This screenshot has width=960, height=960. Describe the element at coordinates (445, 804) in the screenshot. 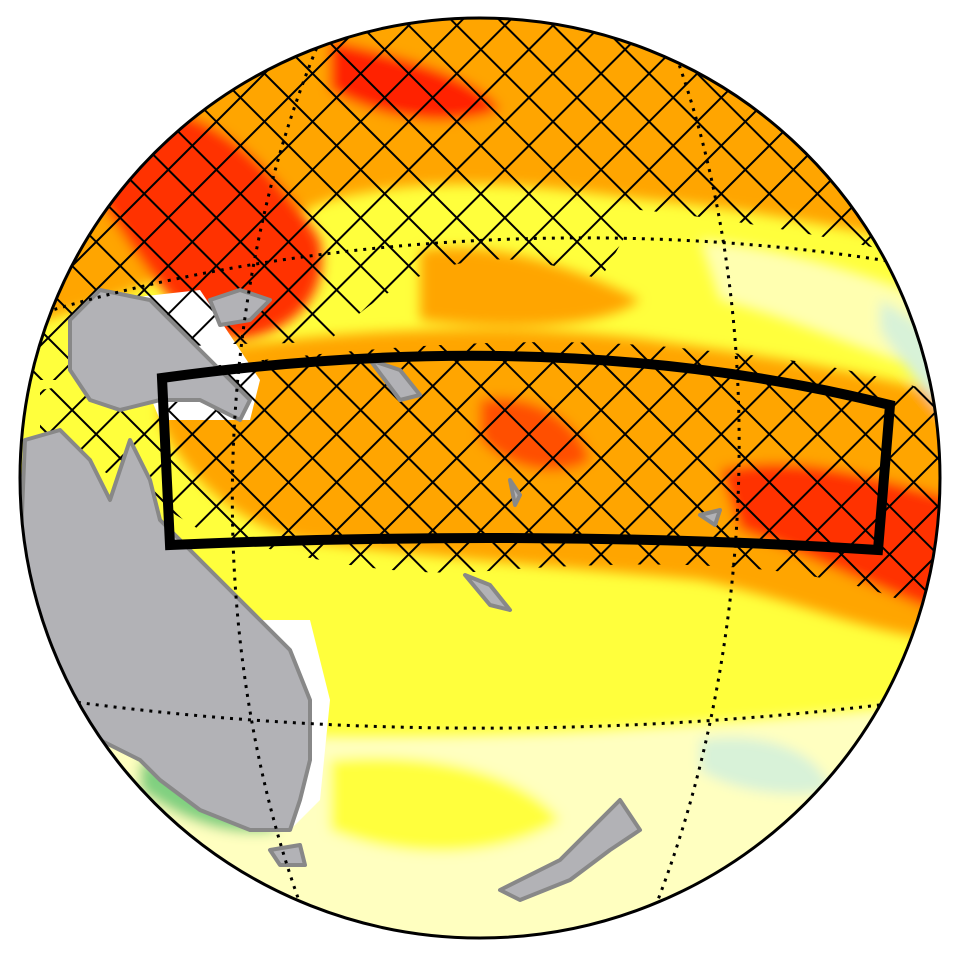

I see `yellow-region` at that location.